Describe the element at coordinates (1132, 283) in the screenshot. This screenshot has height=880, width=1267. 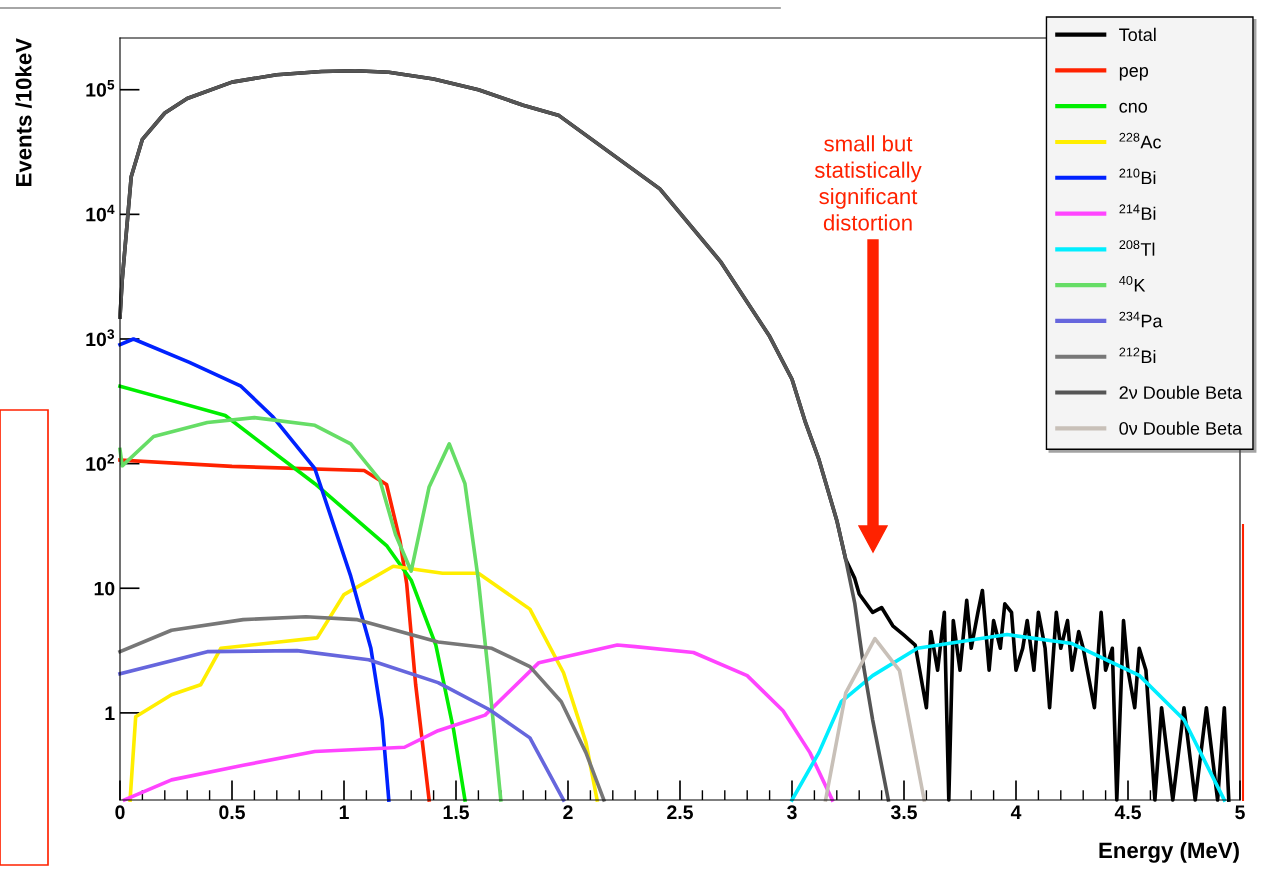
I see `legend-label: $^{40}$K` at that location.